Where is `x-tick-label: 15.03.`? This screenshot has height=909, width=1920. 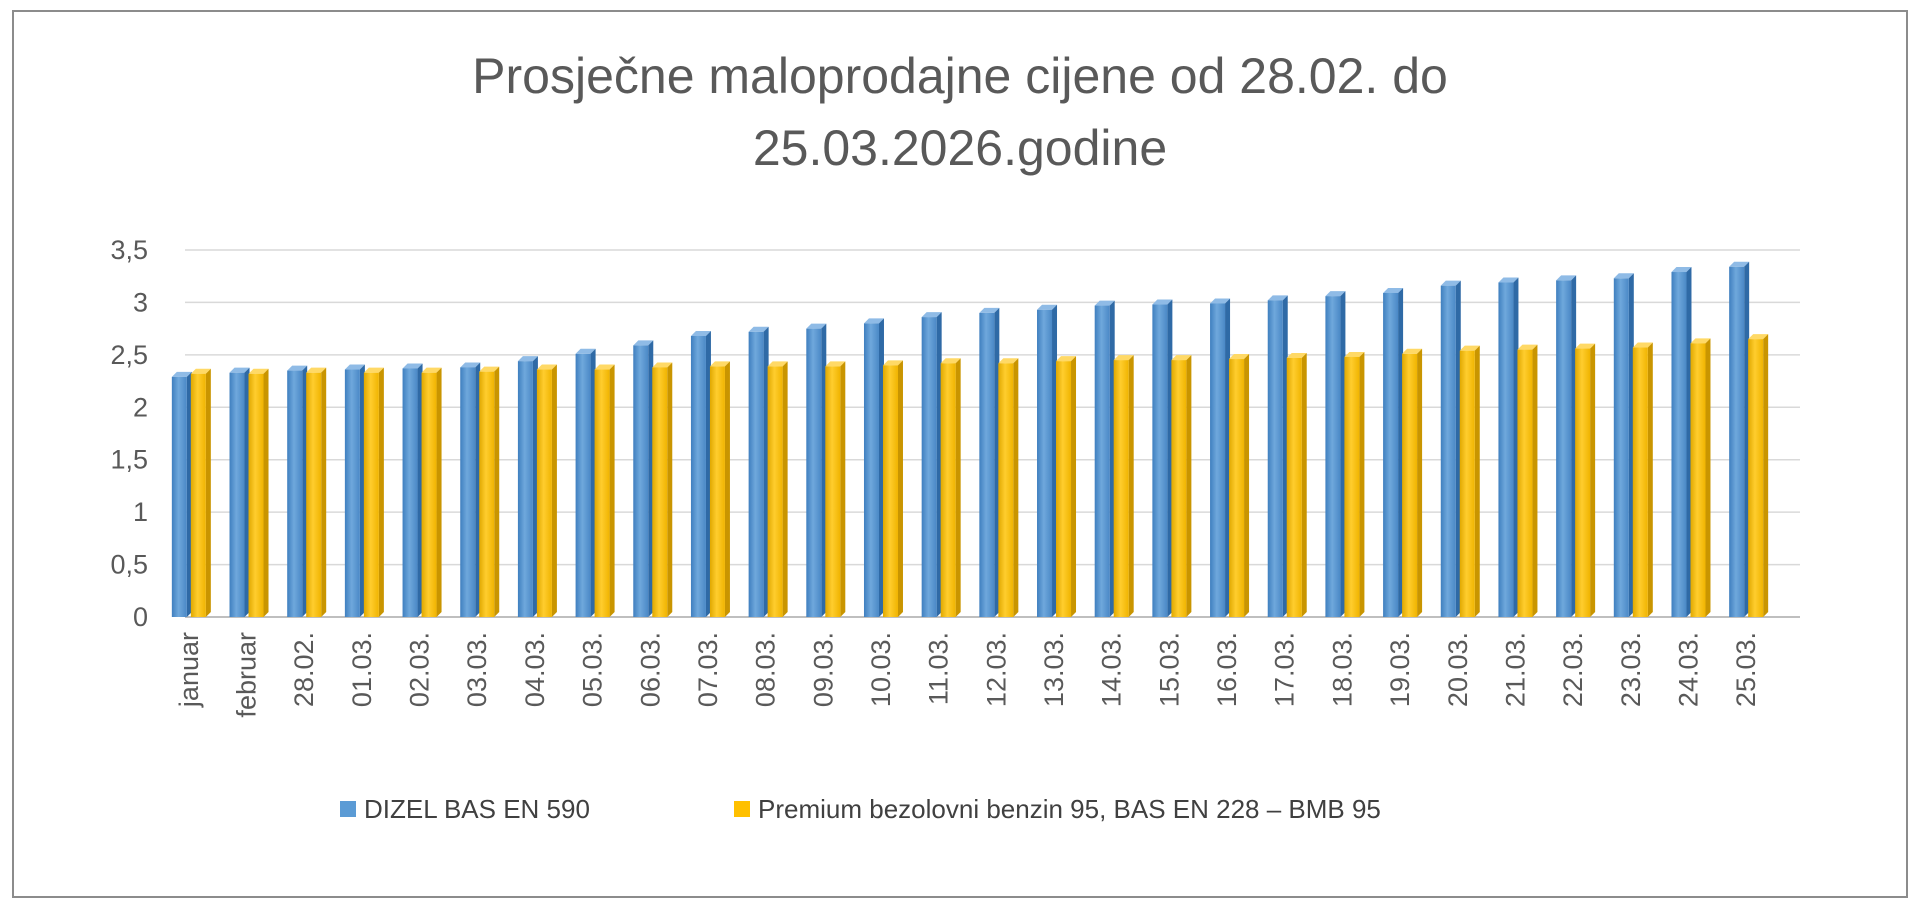 x-tick-label: 15.03. is located at coordinates (1169, 669).